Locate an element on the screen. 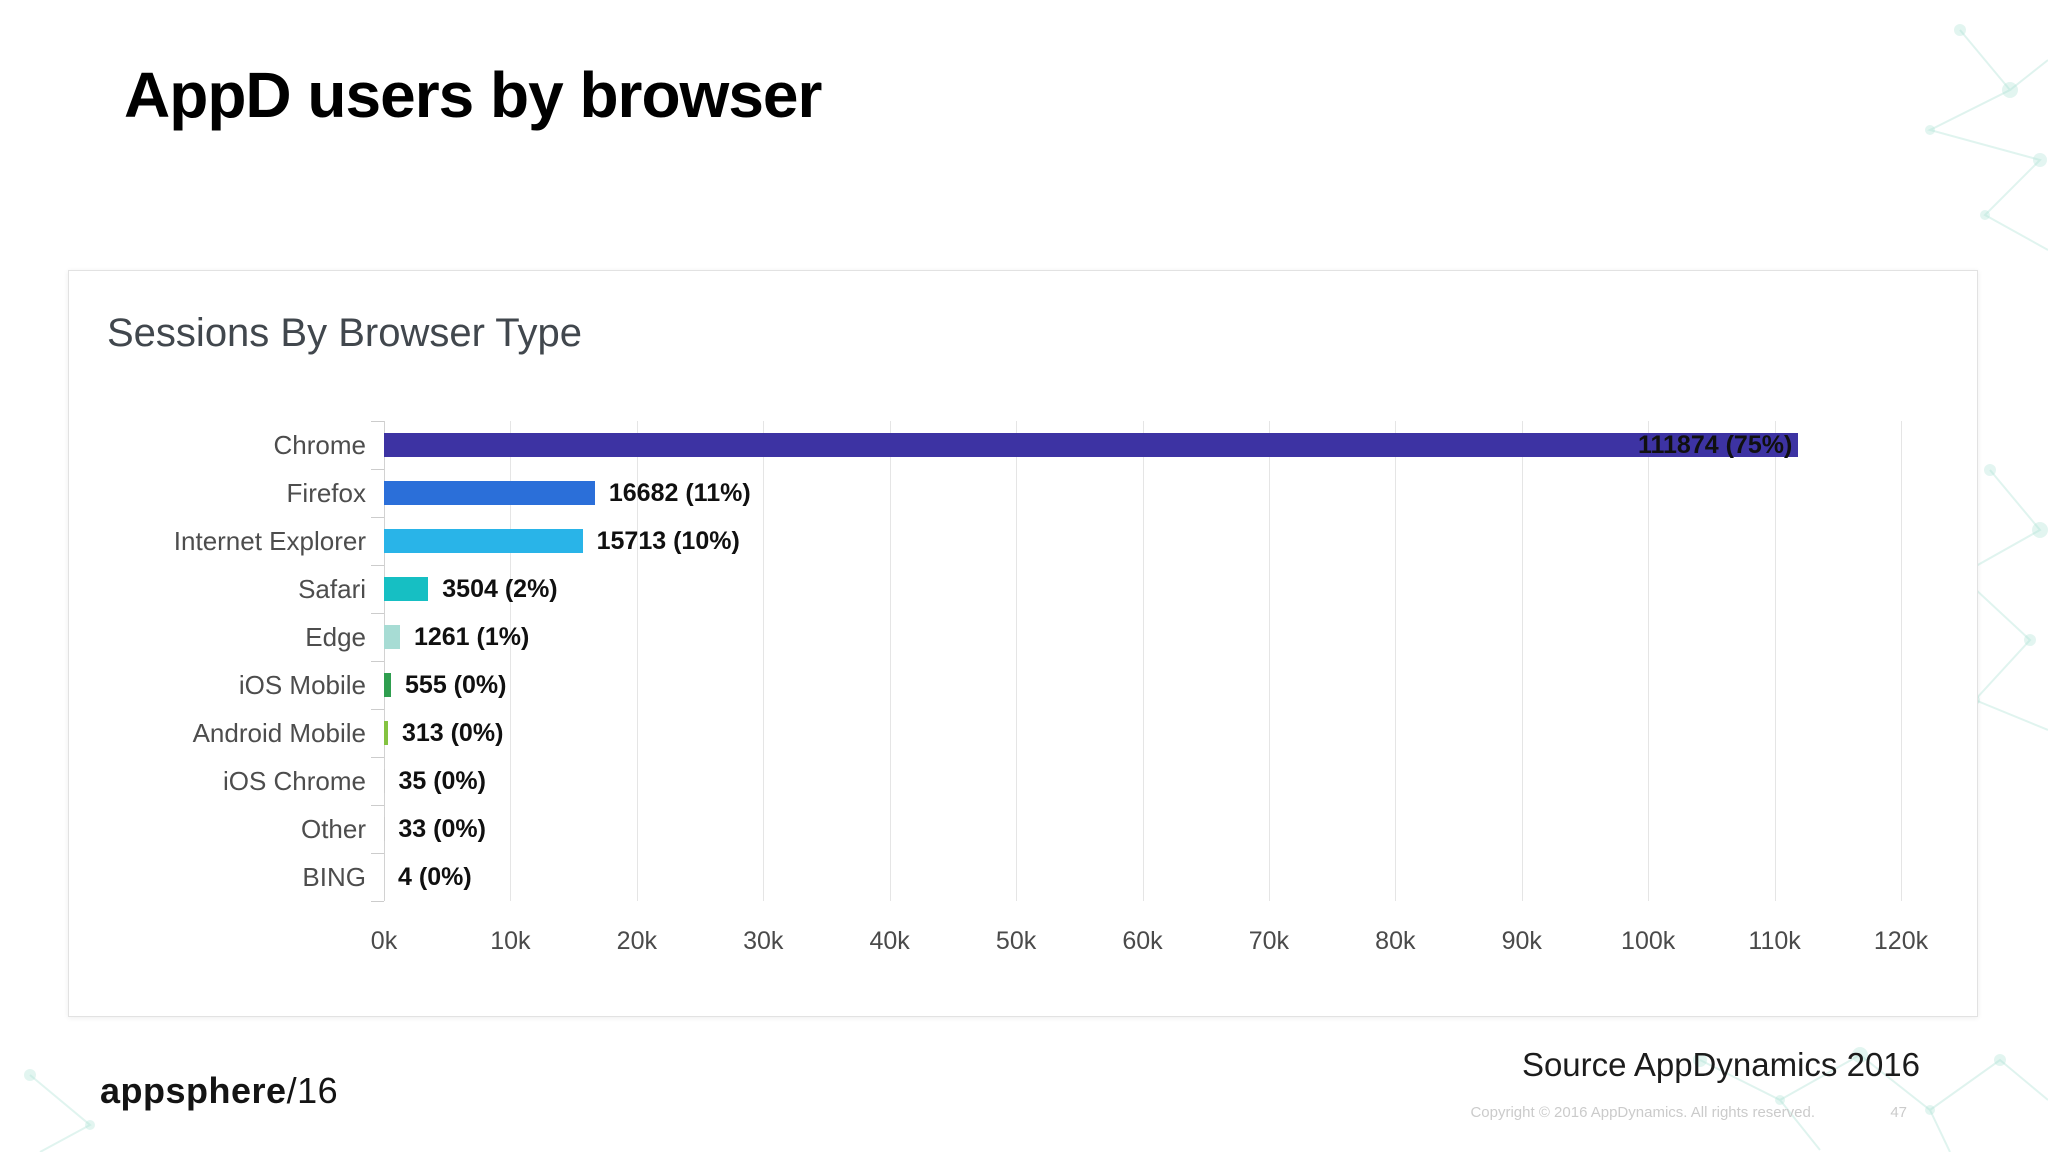 The width and height of the screenshot is (2048, 1152). logo-suffix: /16 is located at coordinates (312, 1090).